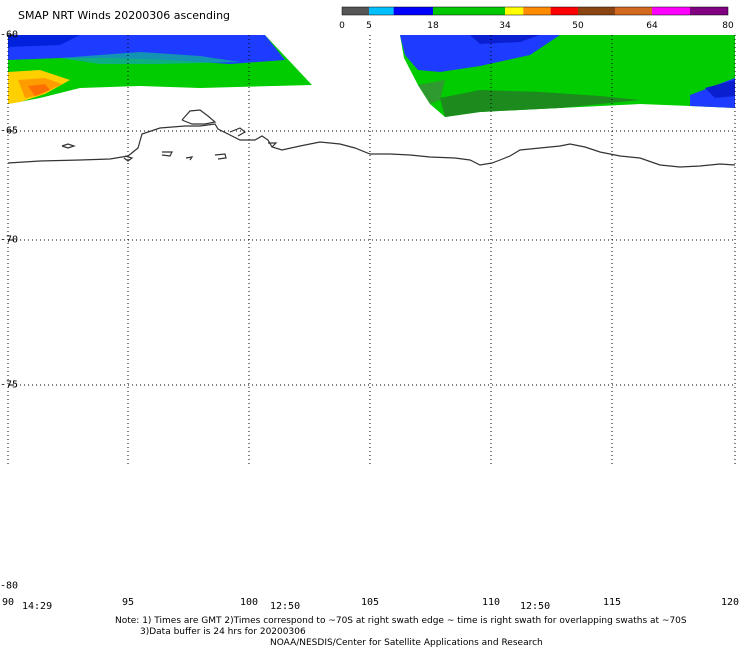  Describe the element at coordinates (612, 602) in the screenshot. I see `lon-label-115: 115` at that location.